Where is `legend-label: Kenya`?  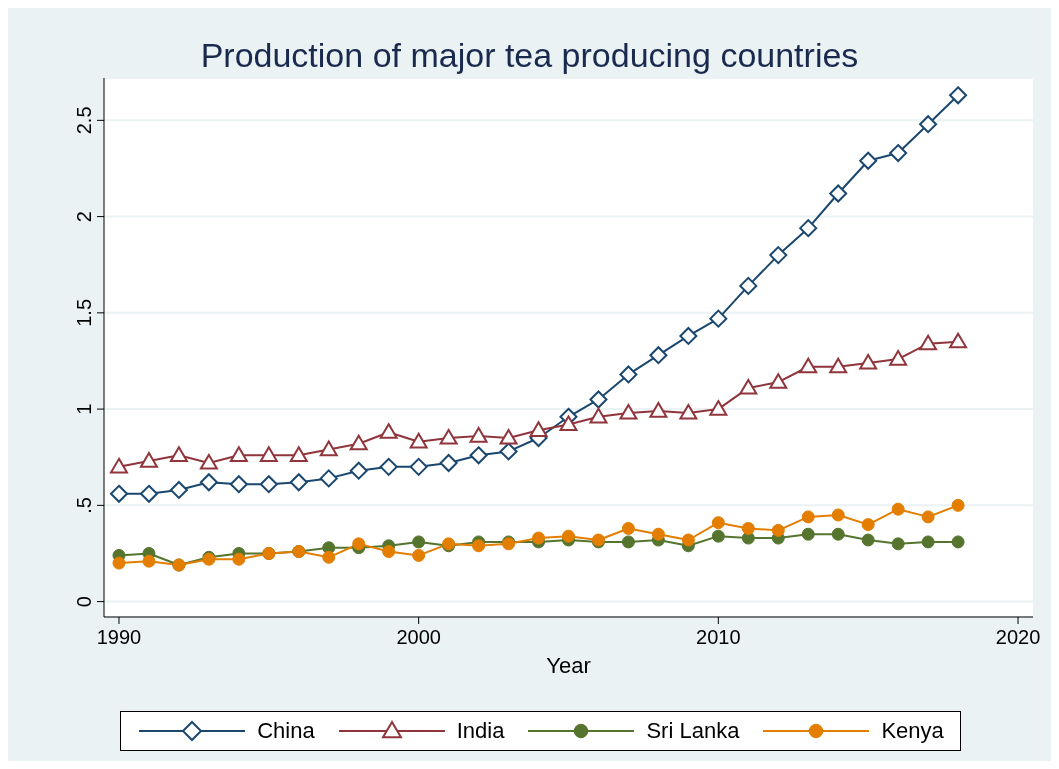
legend-label: Kenya is located at coordinates (912, 731).